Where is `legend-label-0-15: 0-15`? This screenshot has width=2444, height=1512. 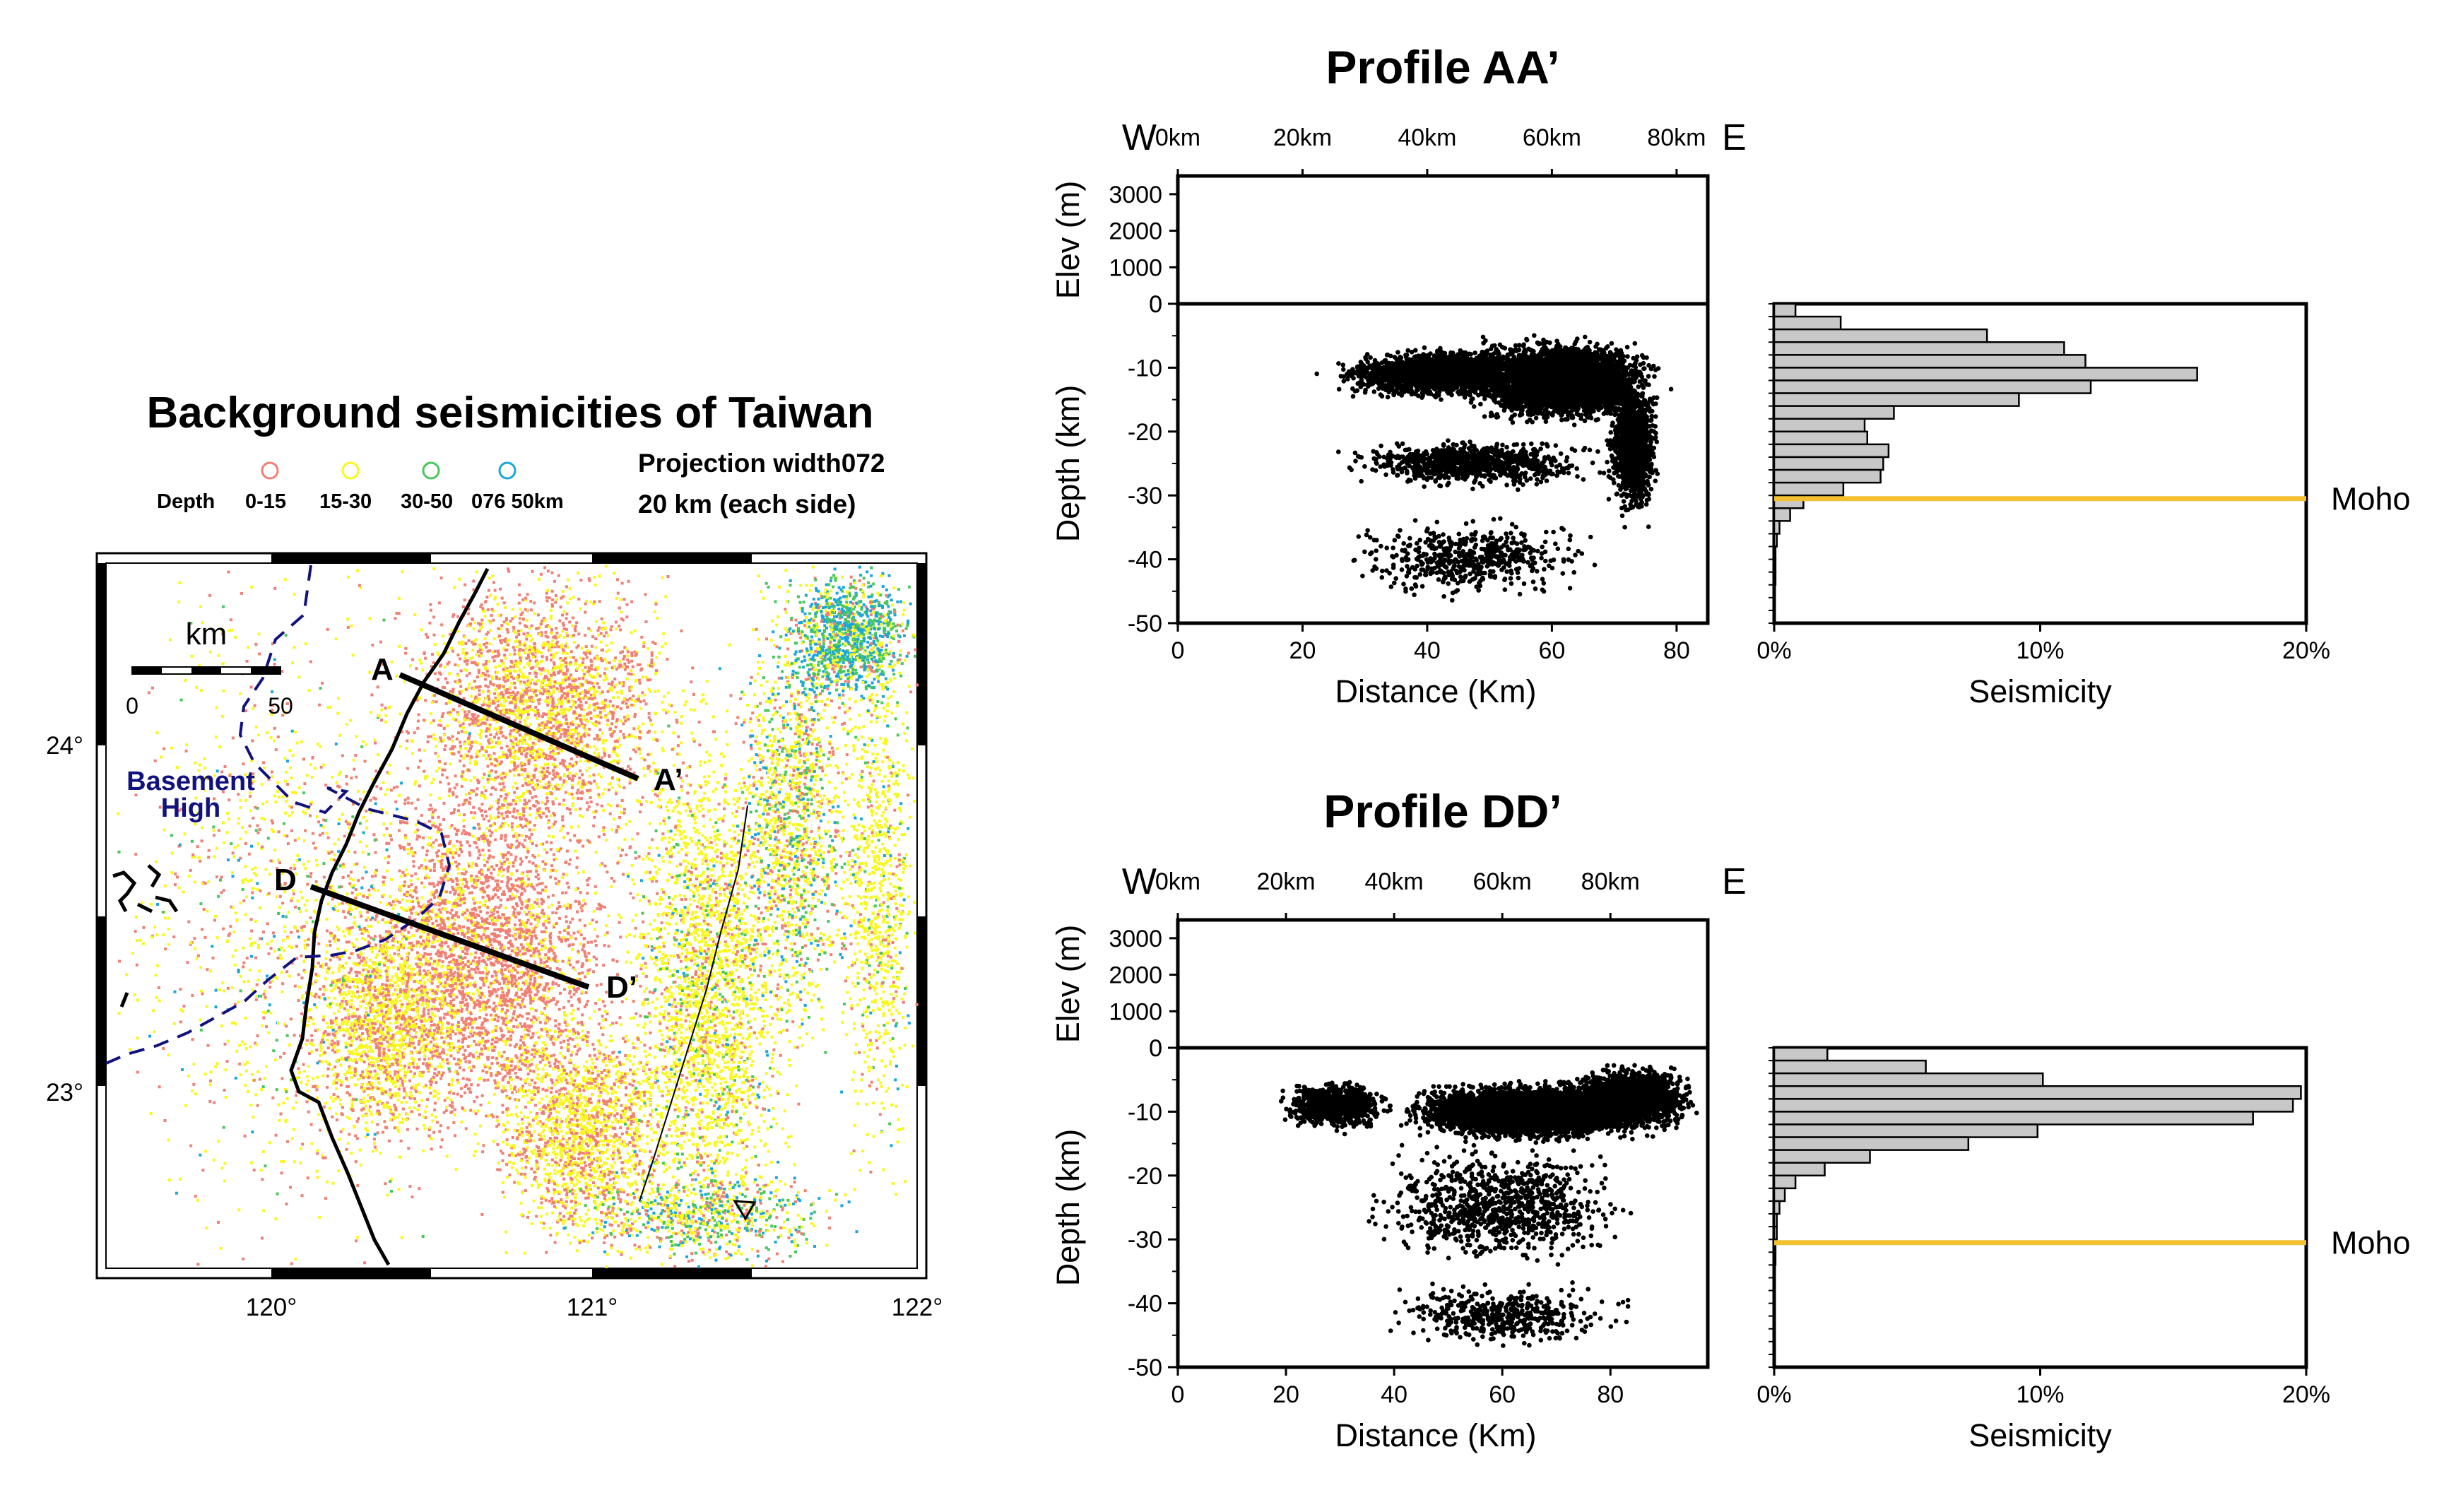
legend-label-0-15: 0-15 is located at coordinates (265, 502).